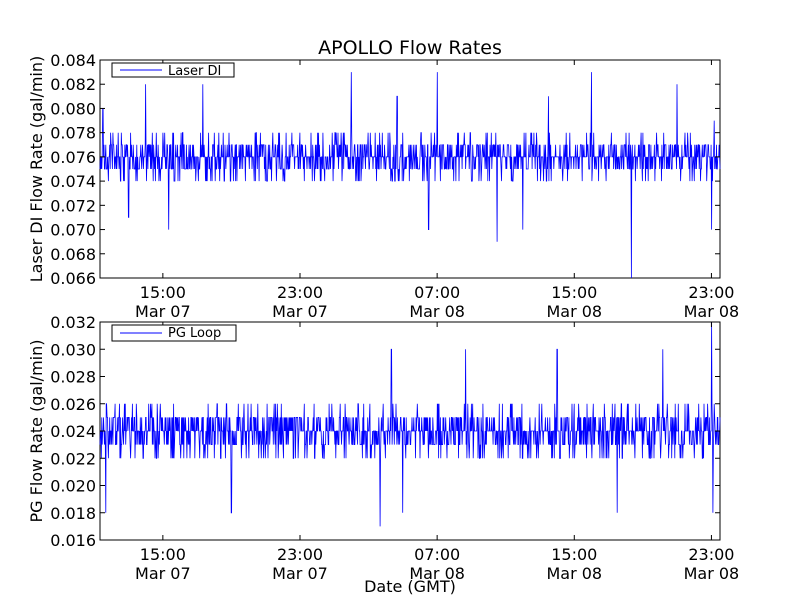  I want to click on chart-title: APOLLO Flow Rates, so click(410, 48).